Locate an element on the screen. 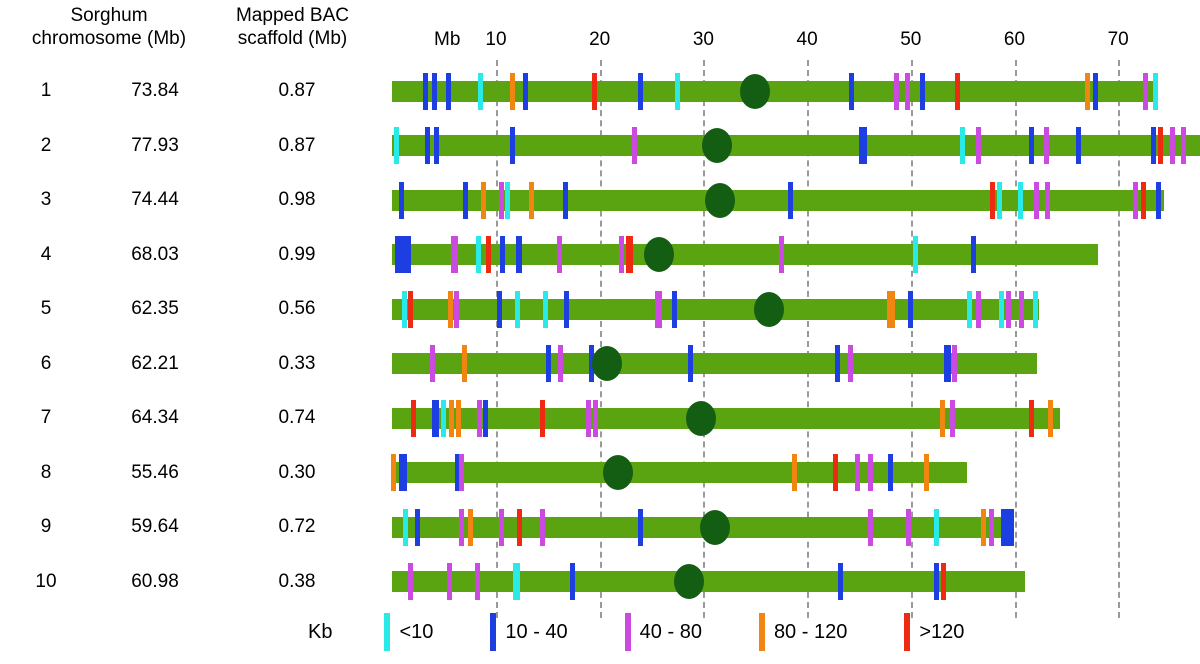 Image resolution: width=1200 pixels, height=664 pixels. column-header-sorghum-chromosome: Sorghum chromosome (Mb) is located at coordinates (109, 27).